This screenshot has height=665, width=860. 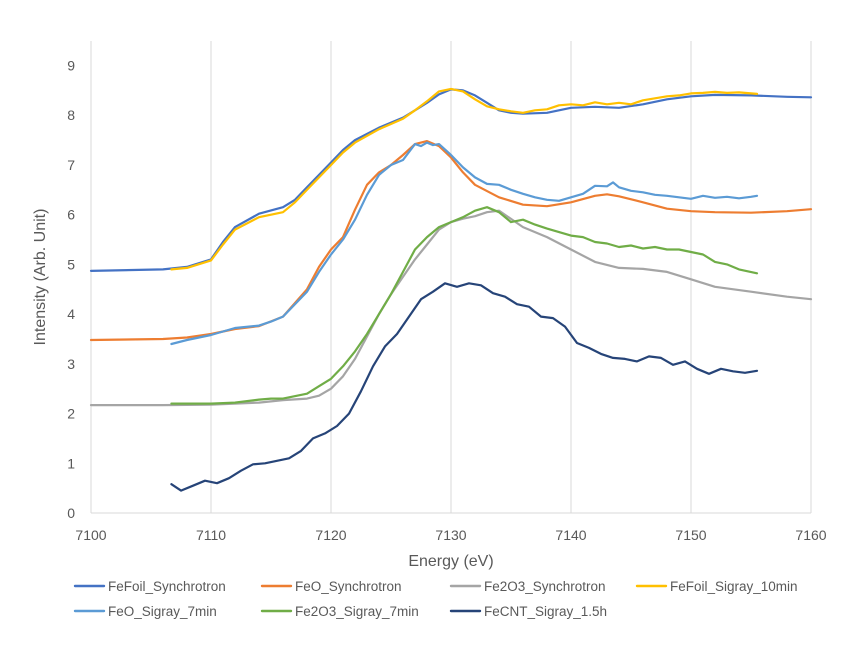 What do you see at coordinates (71, 364) in the screenshot?
I see `y-tick-label: 3` at bounding box center [71, 364].